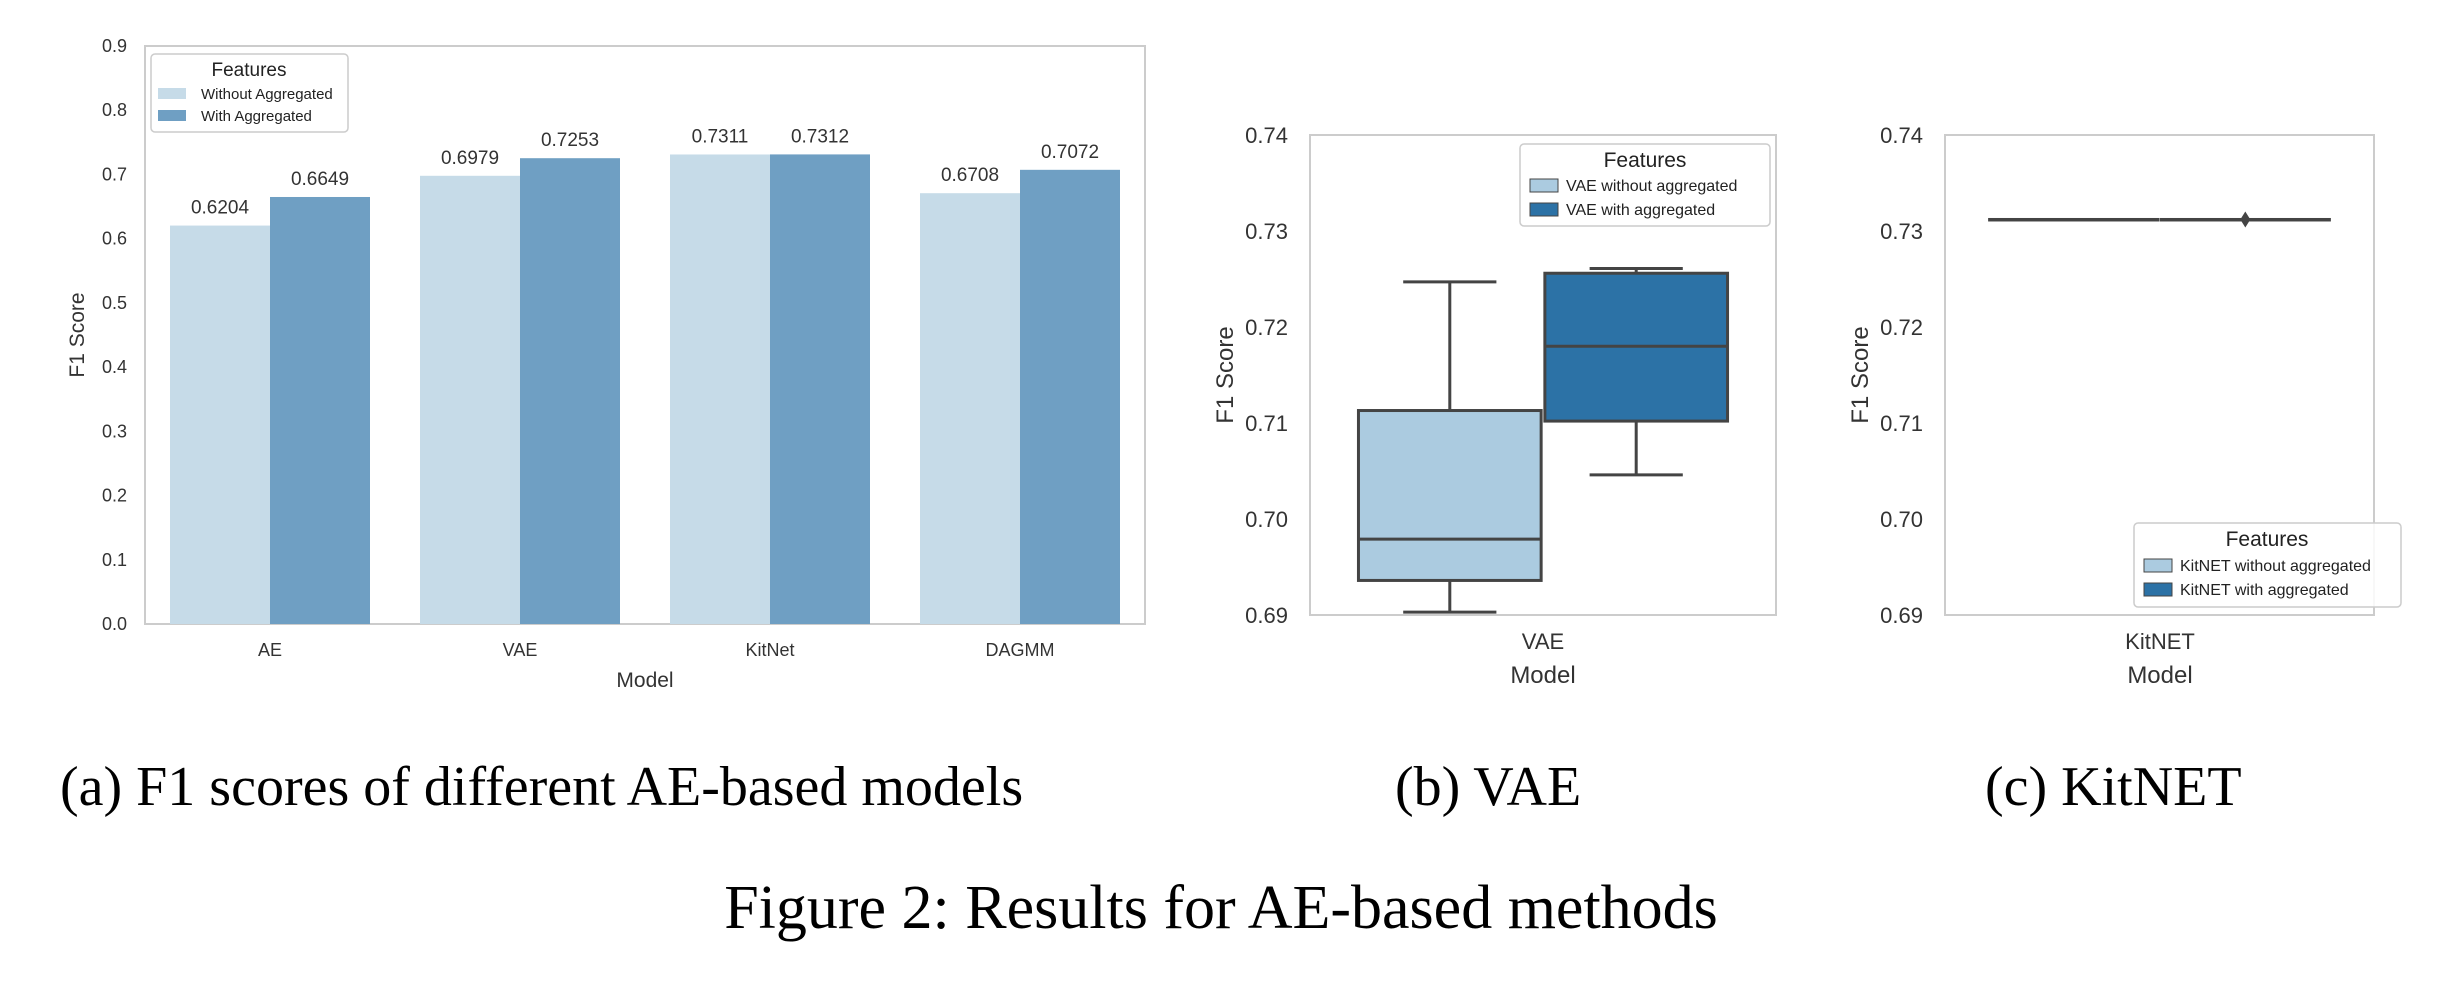 The height and width of the screenshot is (988, 2442). I want to click on data-label: 0.6204, so click(220, 208).